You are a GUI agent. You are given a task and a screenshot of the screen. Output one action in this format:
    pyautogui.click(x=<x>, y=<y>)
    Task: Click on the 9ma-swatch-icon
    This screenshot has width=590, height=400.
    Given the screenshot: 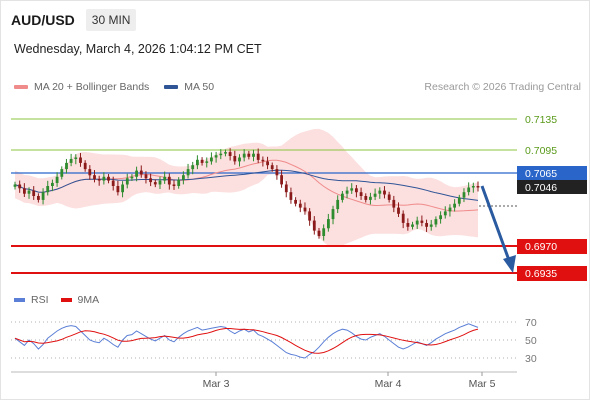 What is the action you would take?
    pyautogui.click(x=66, y=300)
    